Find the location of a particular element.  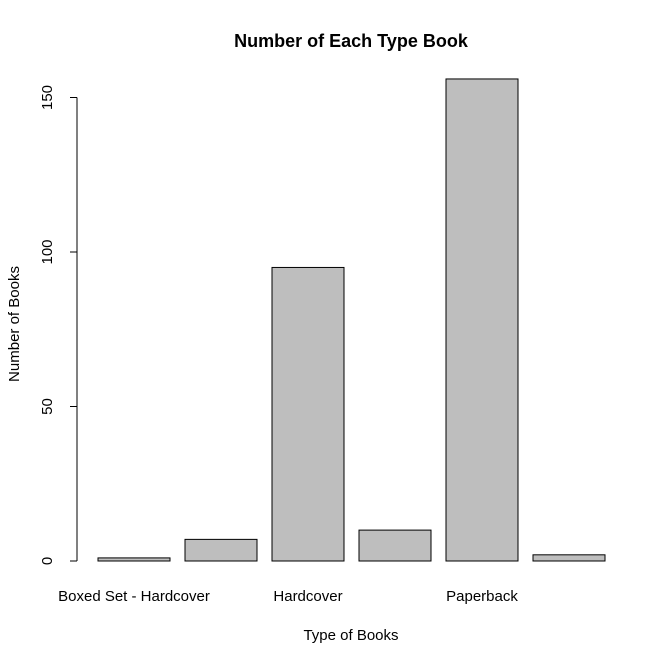

x-tick-label: Hardcover is located at coordinates (307, 596).